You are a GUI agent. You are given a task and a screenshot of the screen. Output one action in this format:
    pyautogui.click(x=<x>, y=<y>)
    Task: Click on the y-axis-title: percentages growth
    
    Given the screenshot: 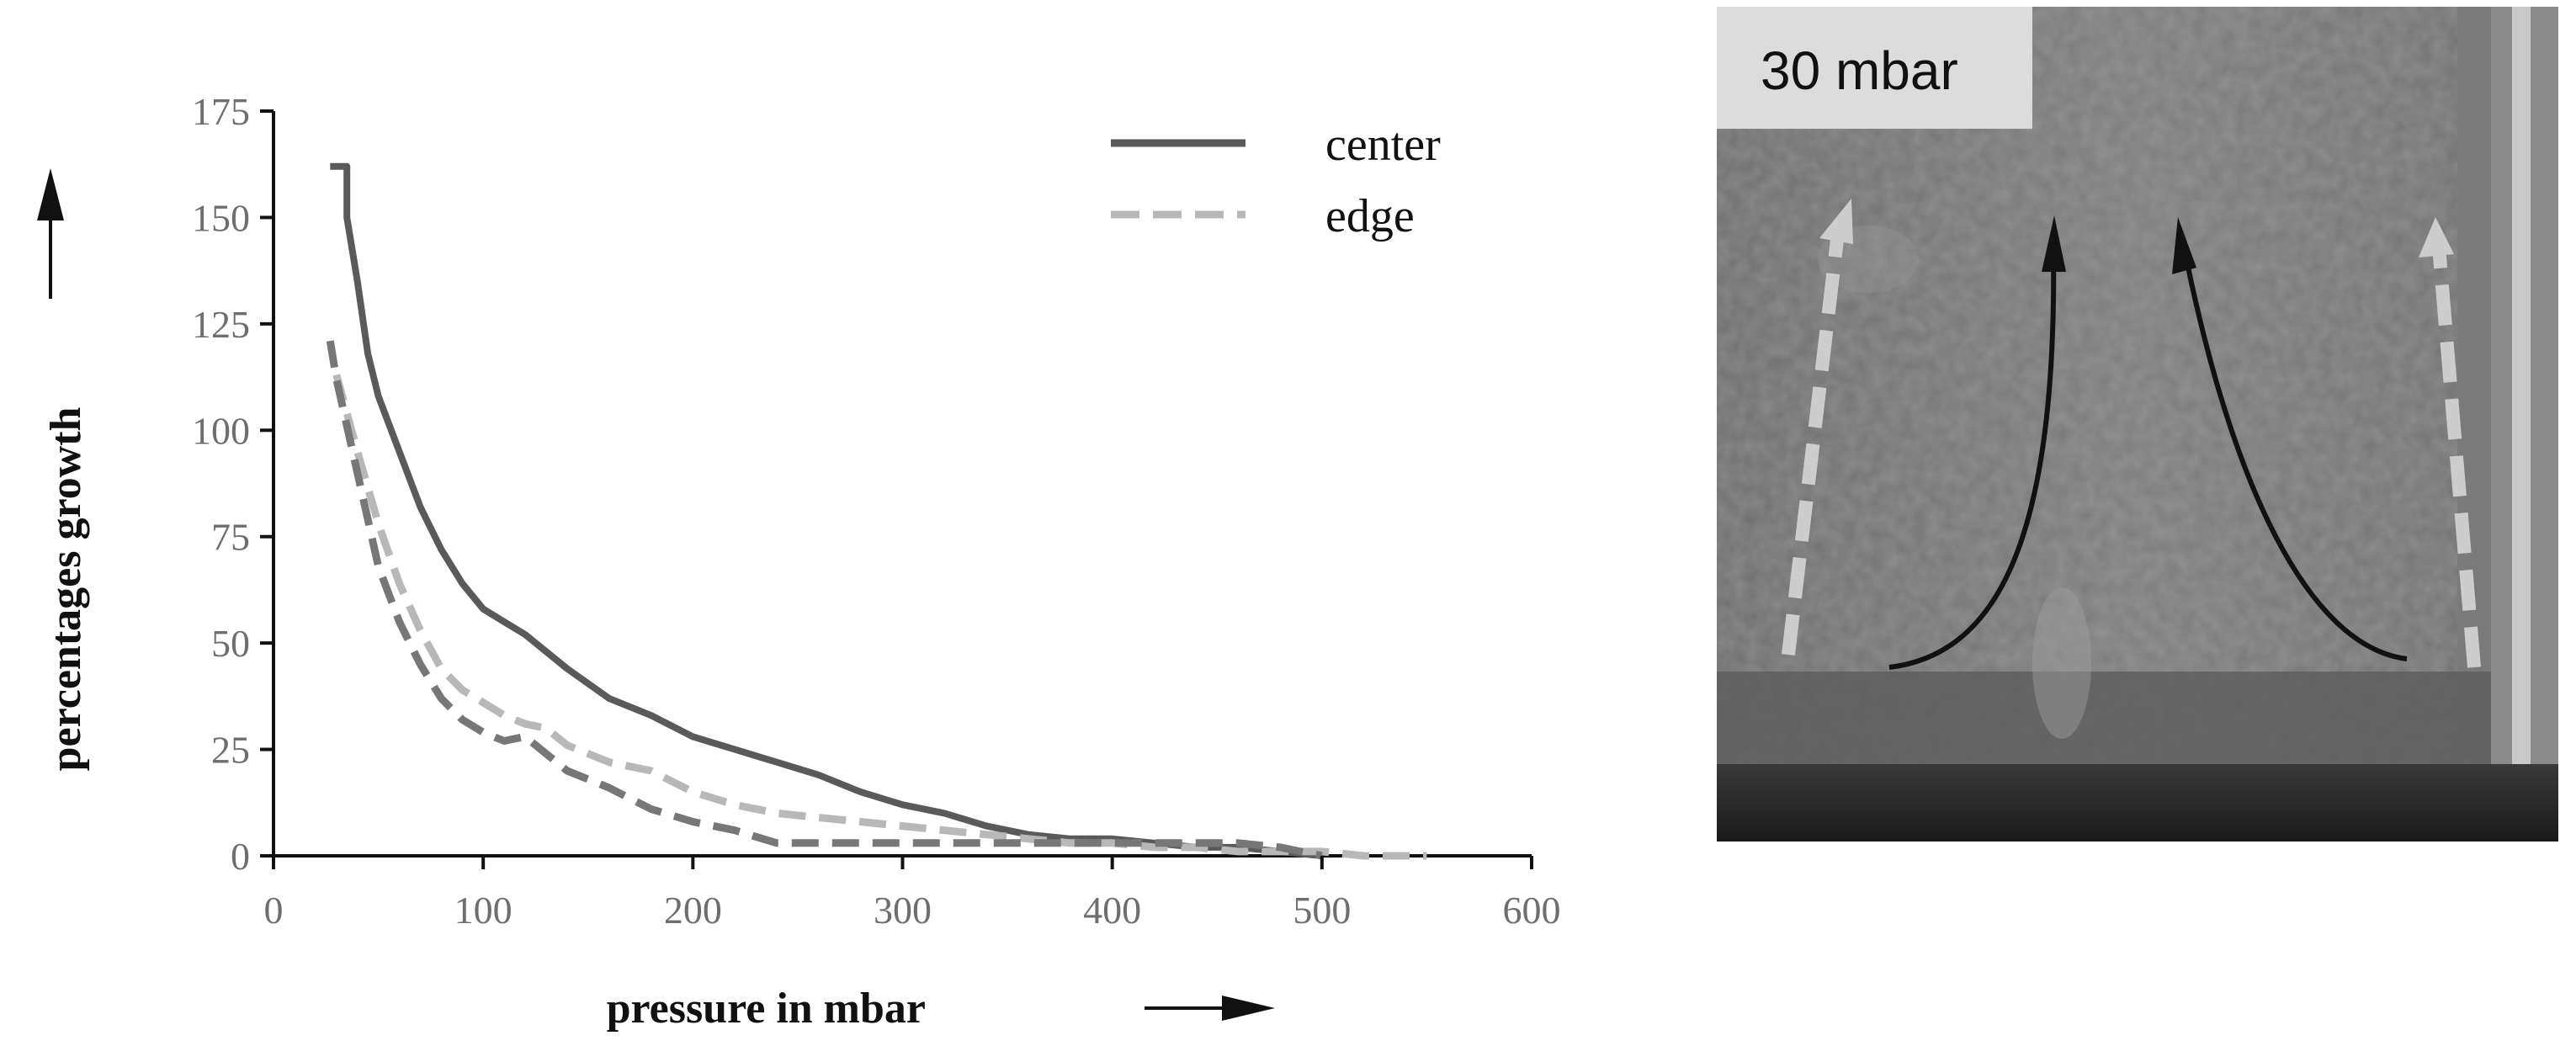 What is the action you would take?
    pyautogui.click(x=66, y=589)
    